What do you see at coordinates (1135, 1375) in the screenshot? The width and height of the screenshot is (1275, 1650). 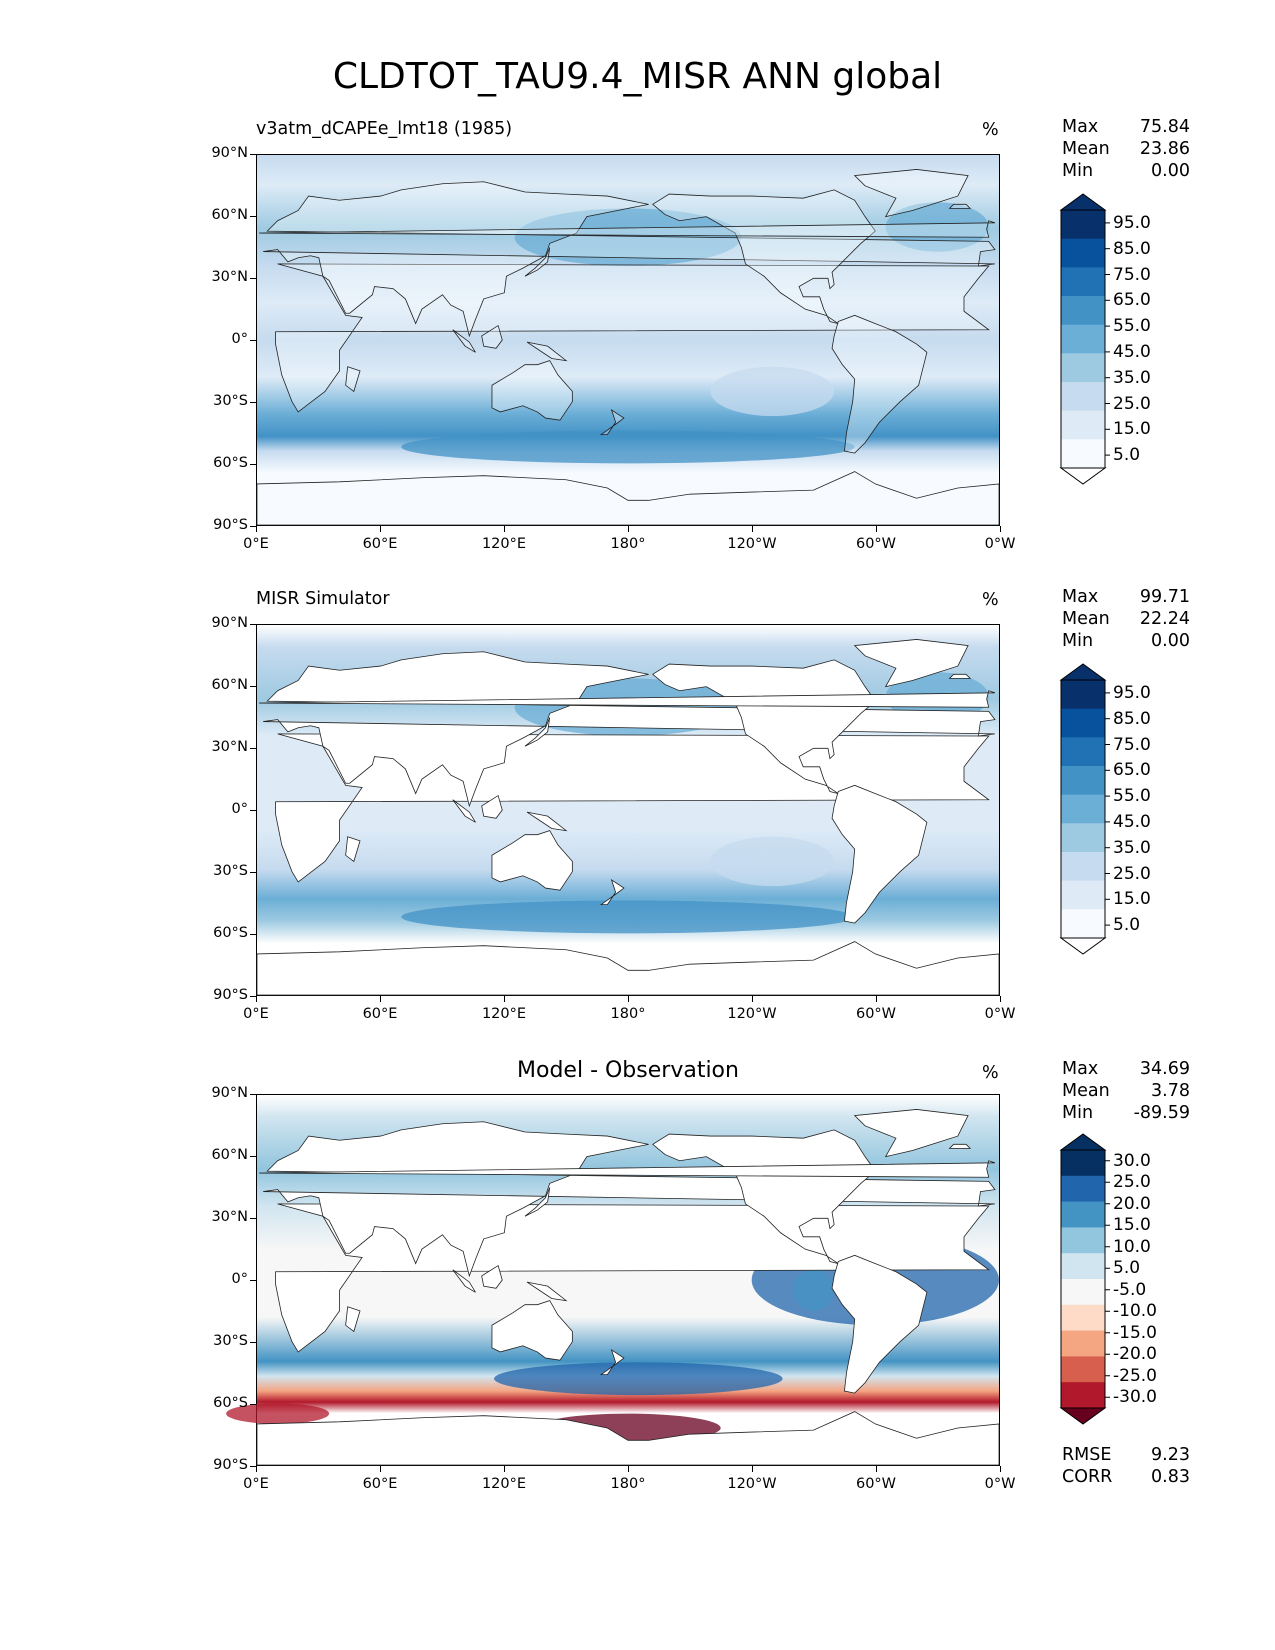 I see `colorbar-label: -25.0` at bounding box center [1135, 1375].